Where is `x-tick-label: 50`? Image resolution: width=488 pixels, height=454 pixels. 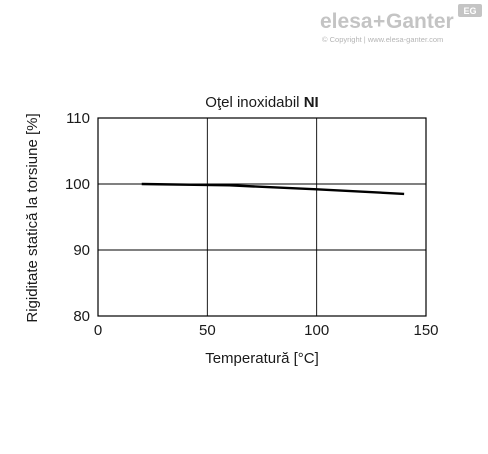 x-tick-label: 50 is located at coordinates (207, 330).